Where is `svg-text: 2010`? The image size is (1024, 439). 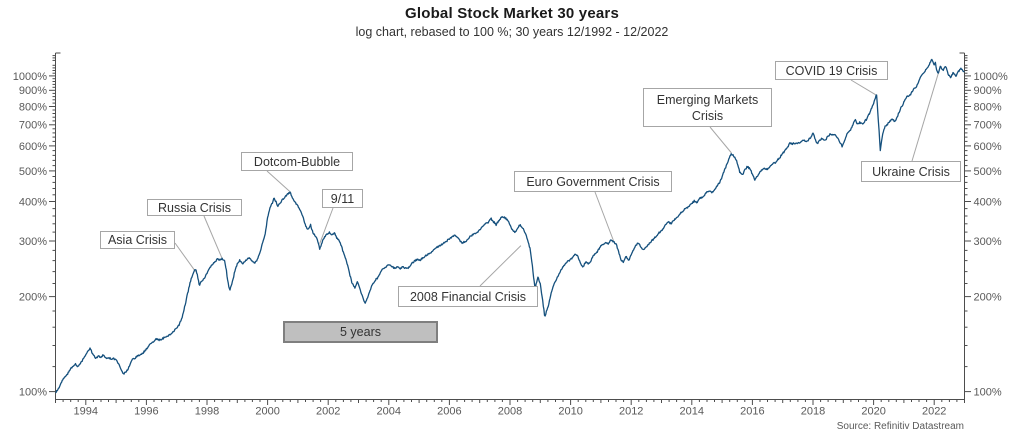 svg-text: 2010 is located at coordinates (570, 412).